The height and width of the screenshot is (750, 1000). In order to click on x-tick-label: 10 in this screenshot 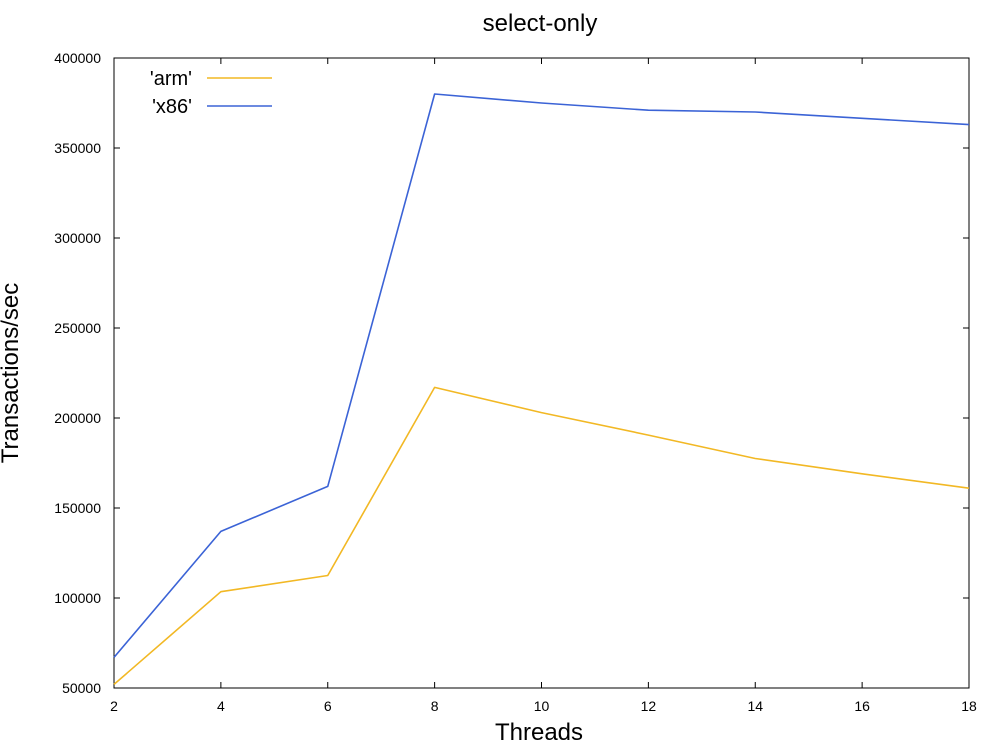, I will do `click(542, 706)`.